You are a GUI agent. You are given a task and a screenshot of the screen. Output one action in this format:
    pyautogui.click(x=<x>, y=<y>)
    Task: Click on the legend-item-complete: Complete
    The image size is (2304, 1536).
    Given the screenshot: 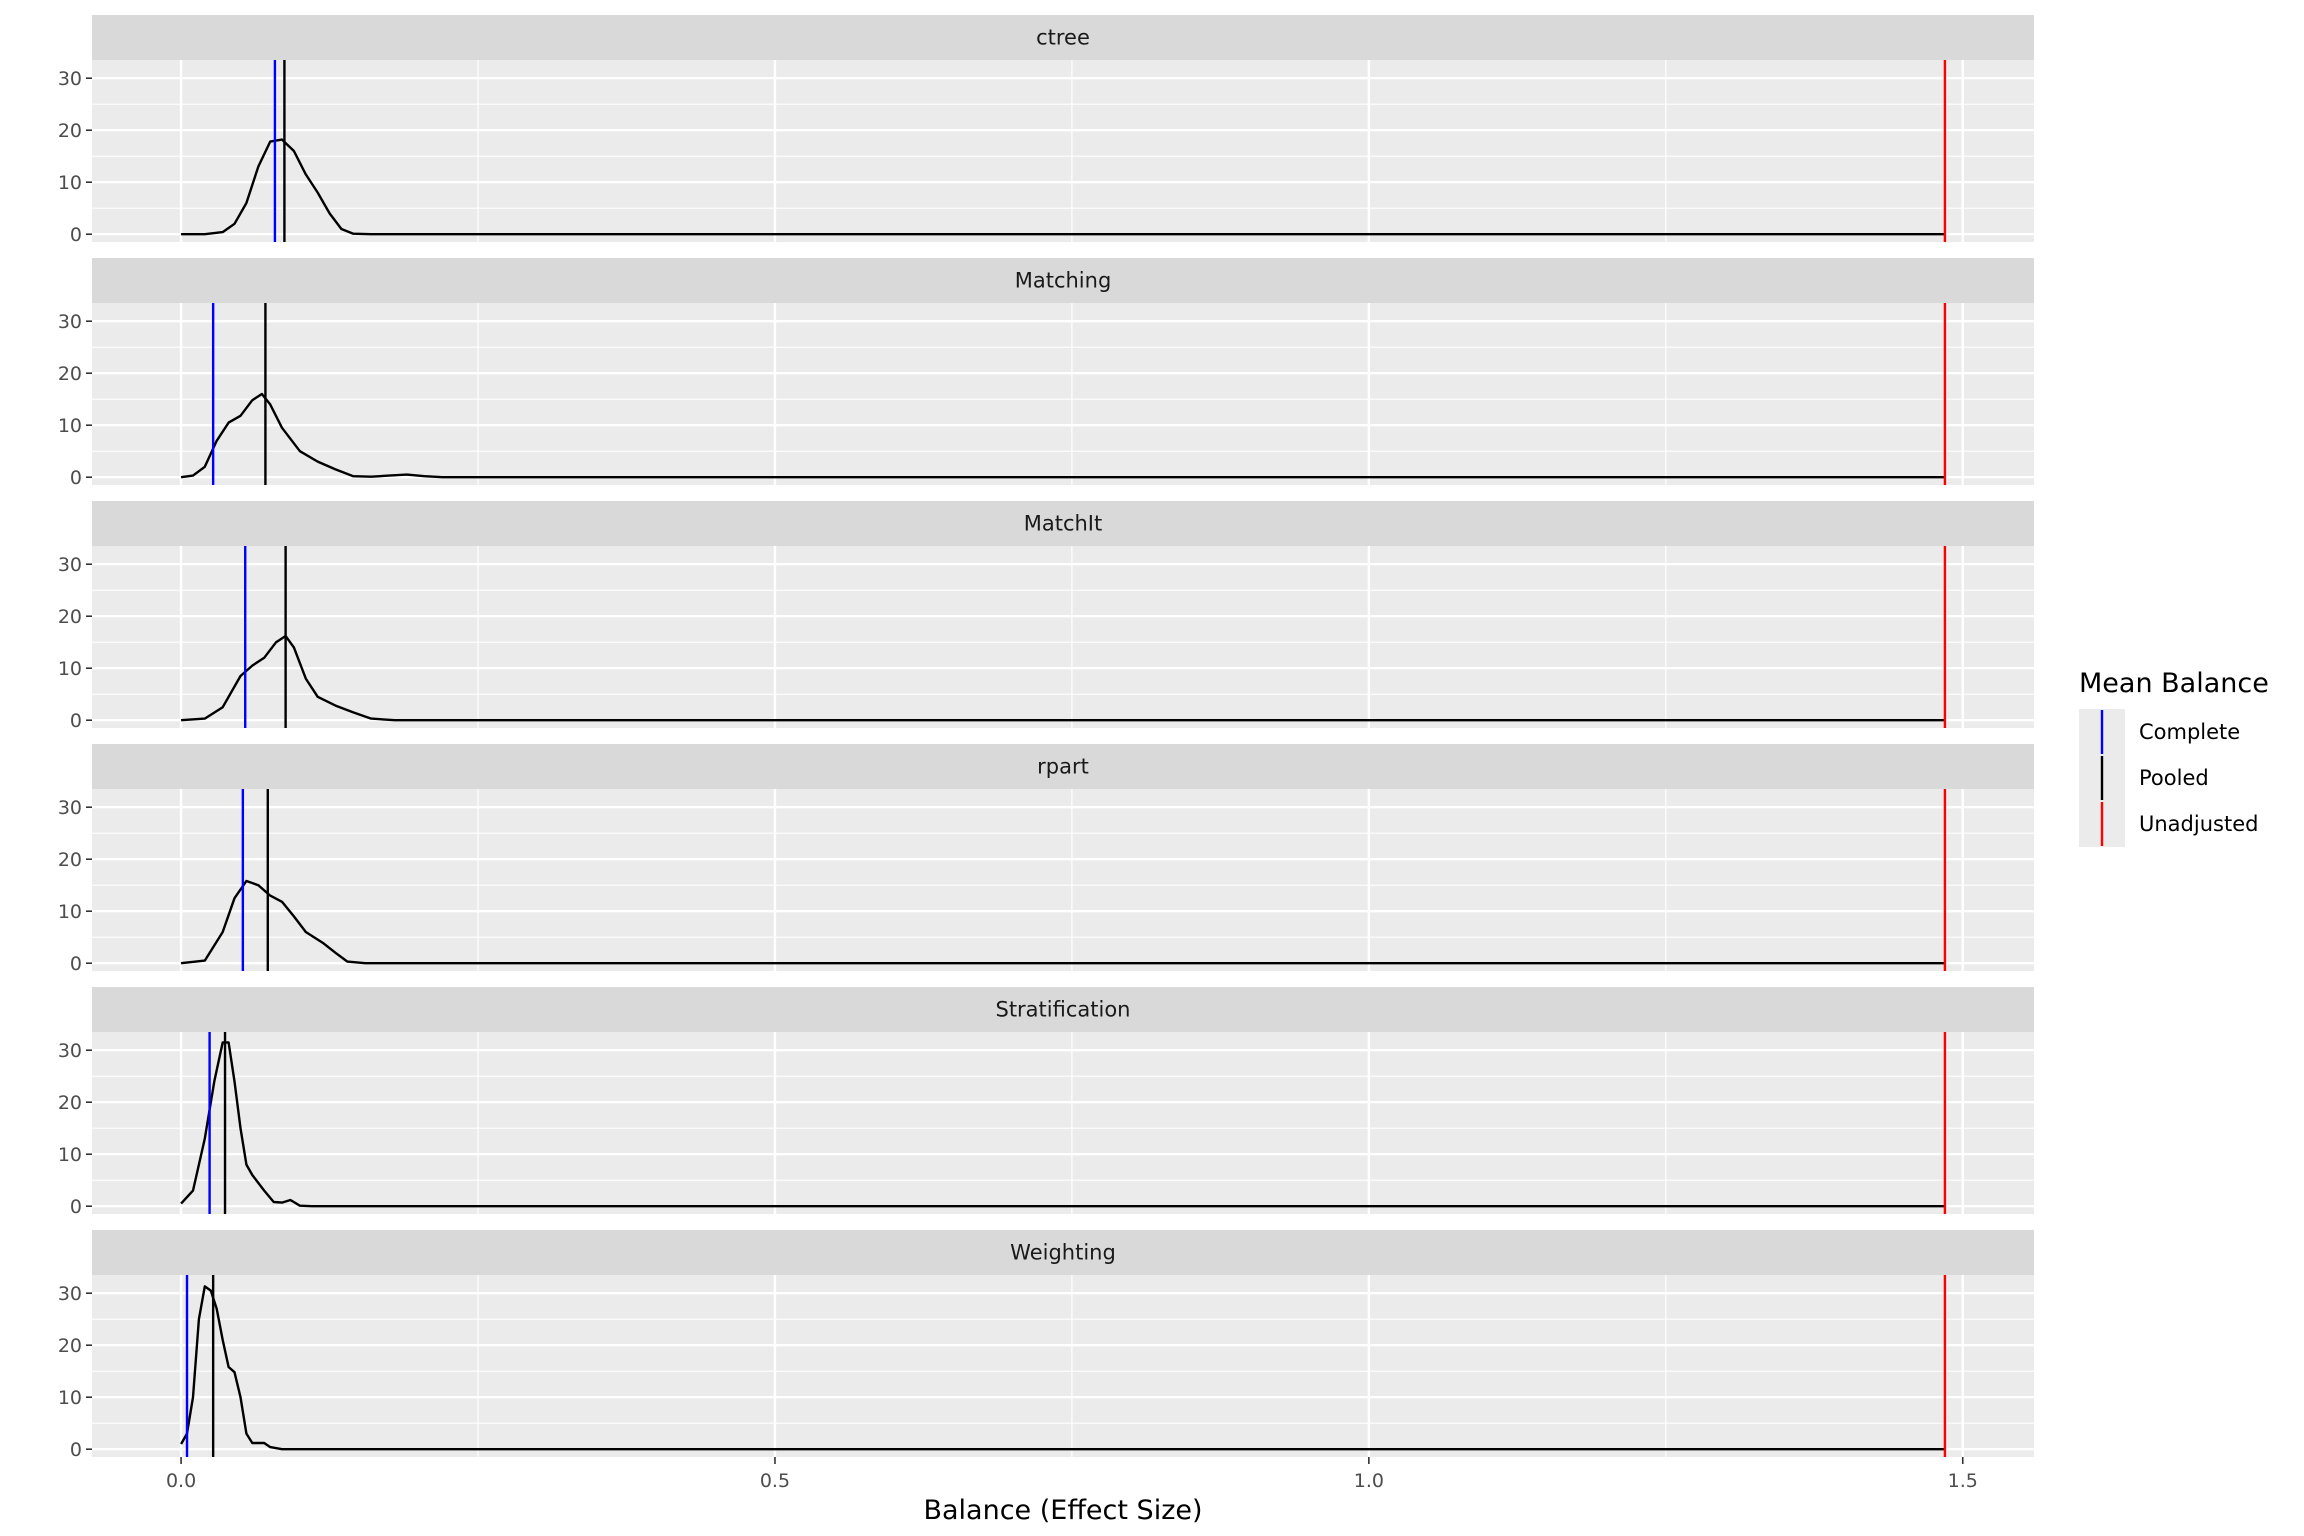 What is the action you would take?
    pyautogui.click(x=2159, y=732)
    